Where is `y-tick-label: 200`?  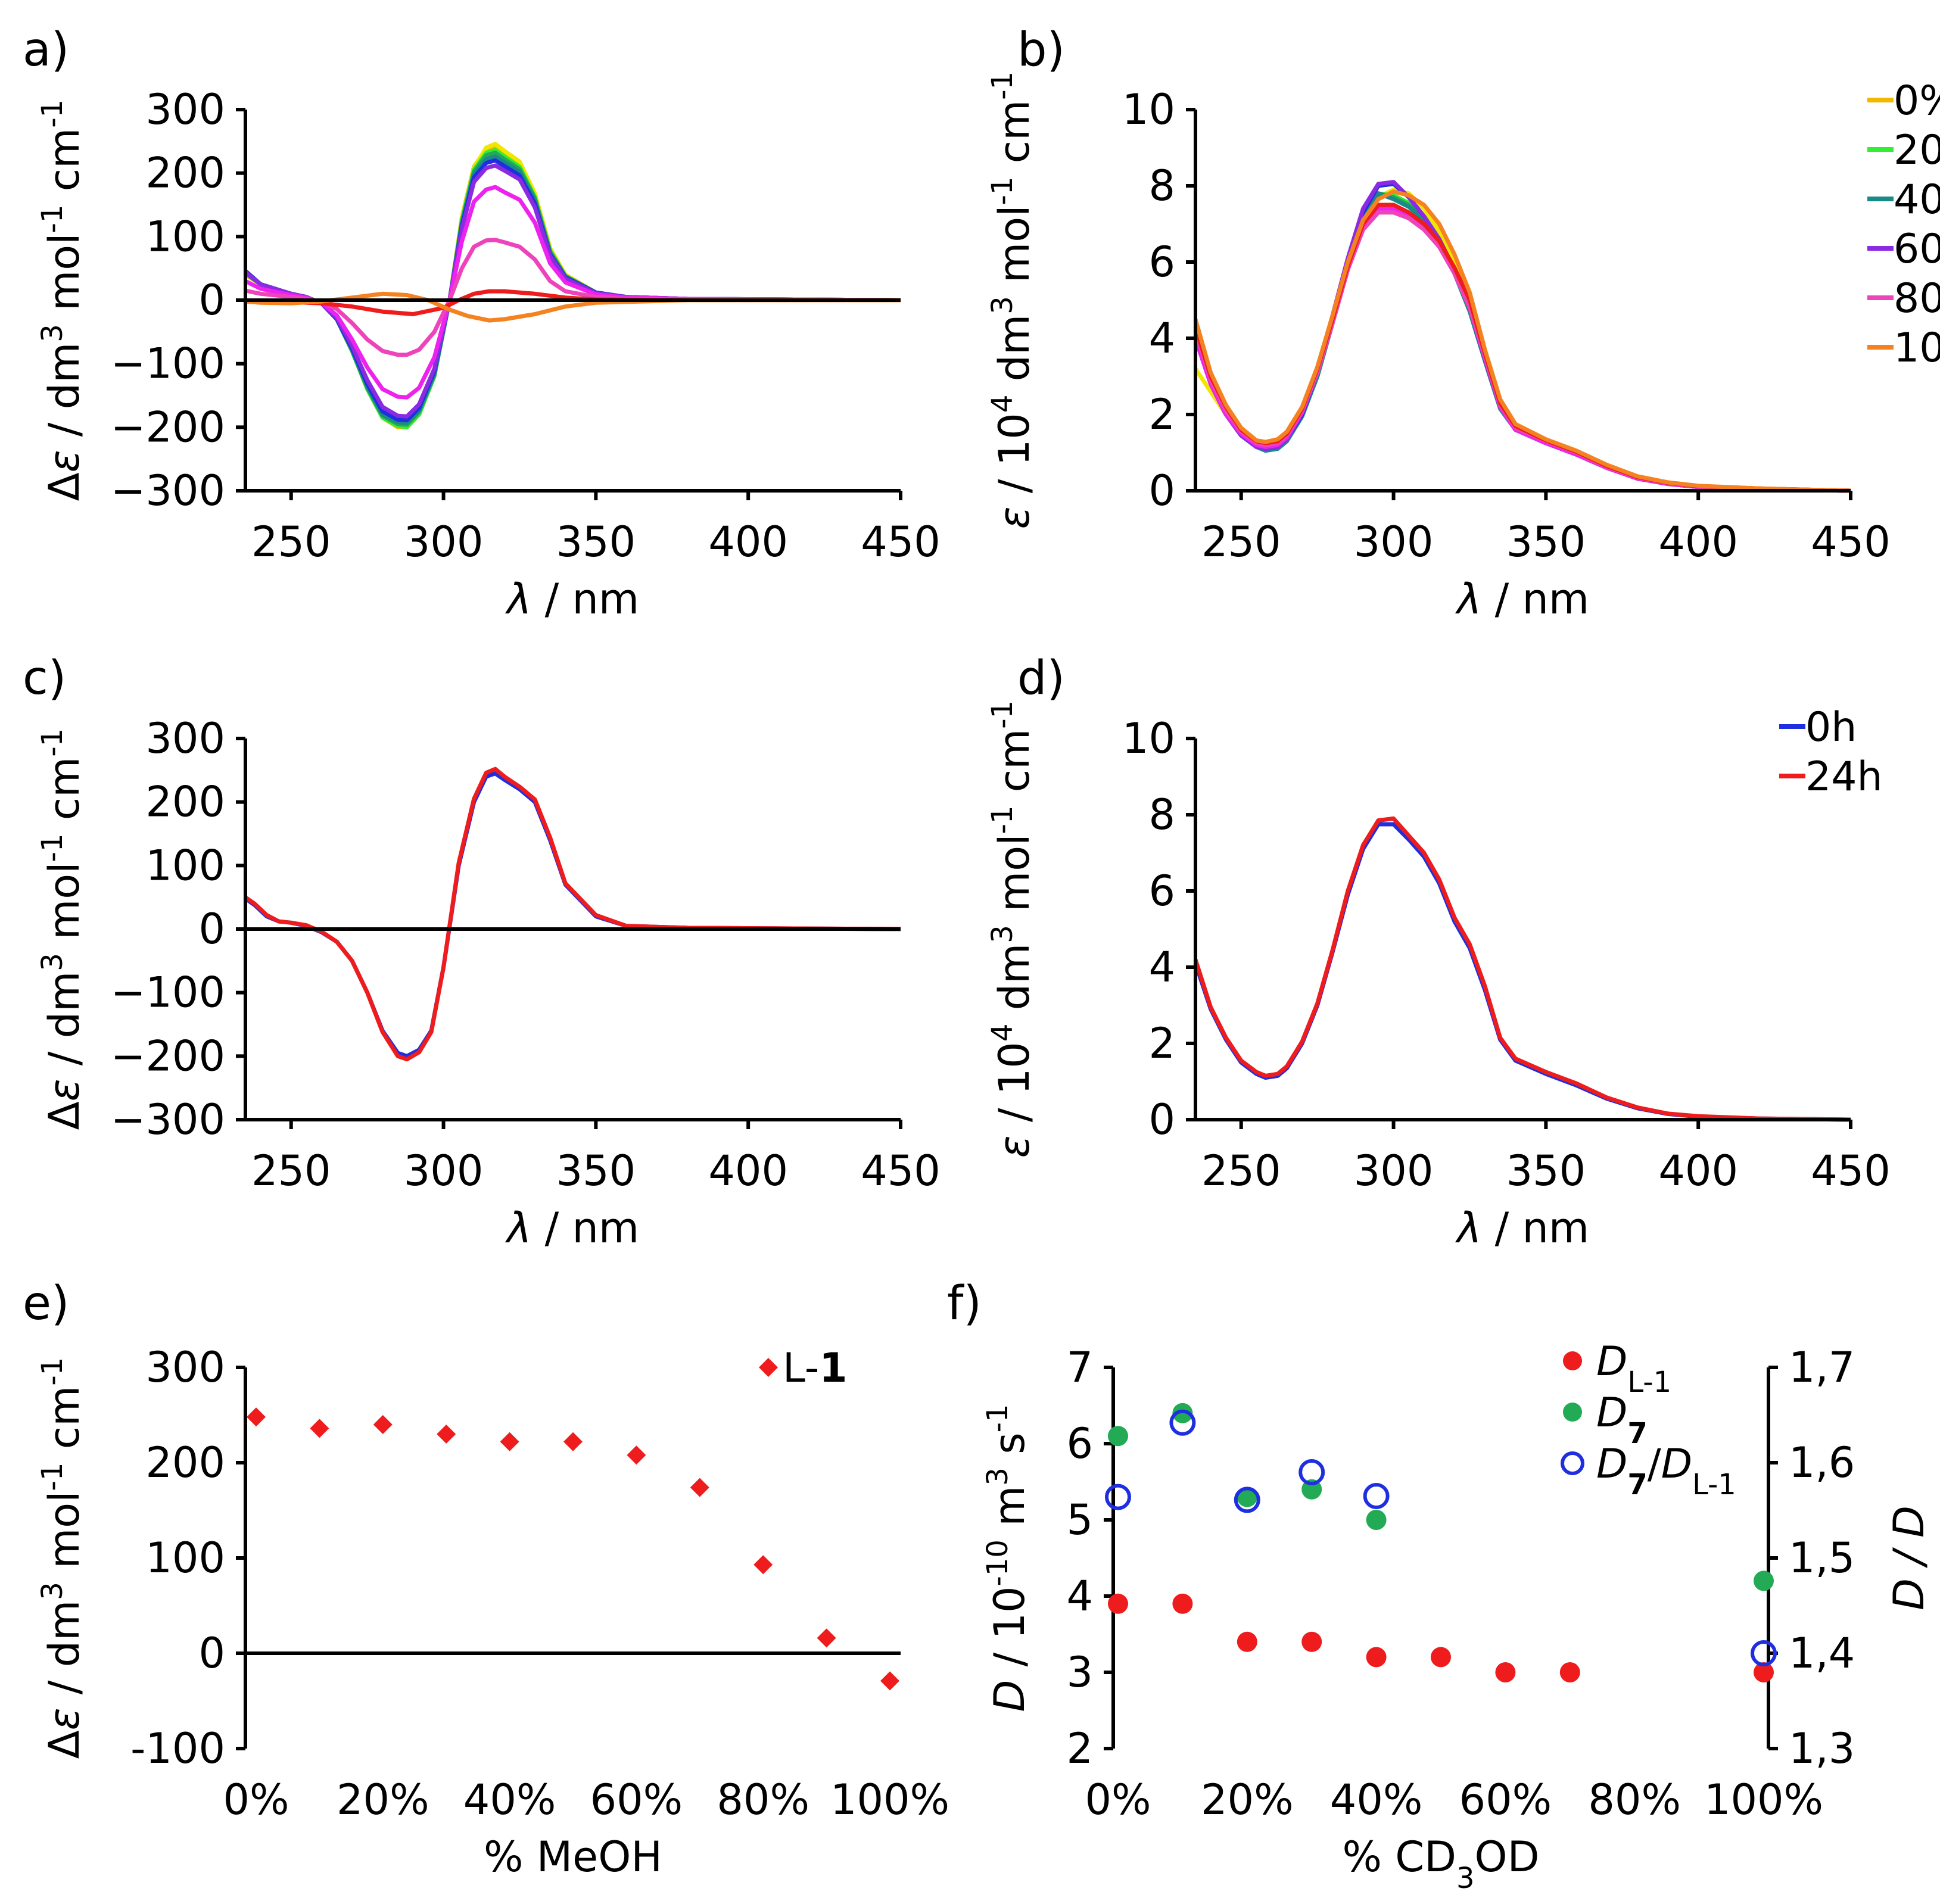 y-tick-label: 200 is located at coordinates (185, 802).